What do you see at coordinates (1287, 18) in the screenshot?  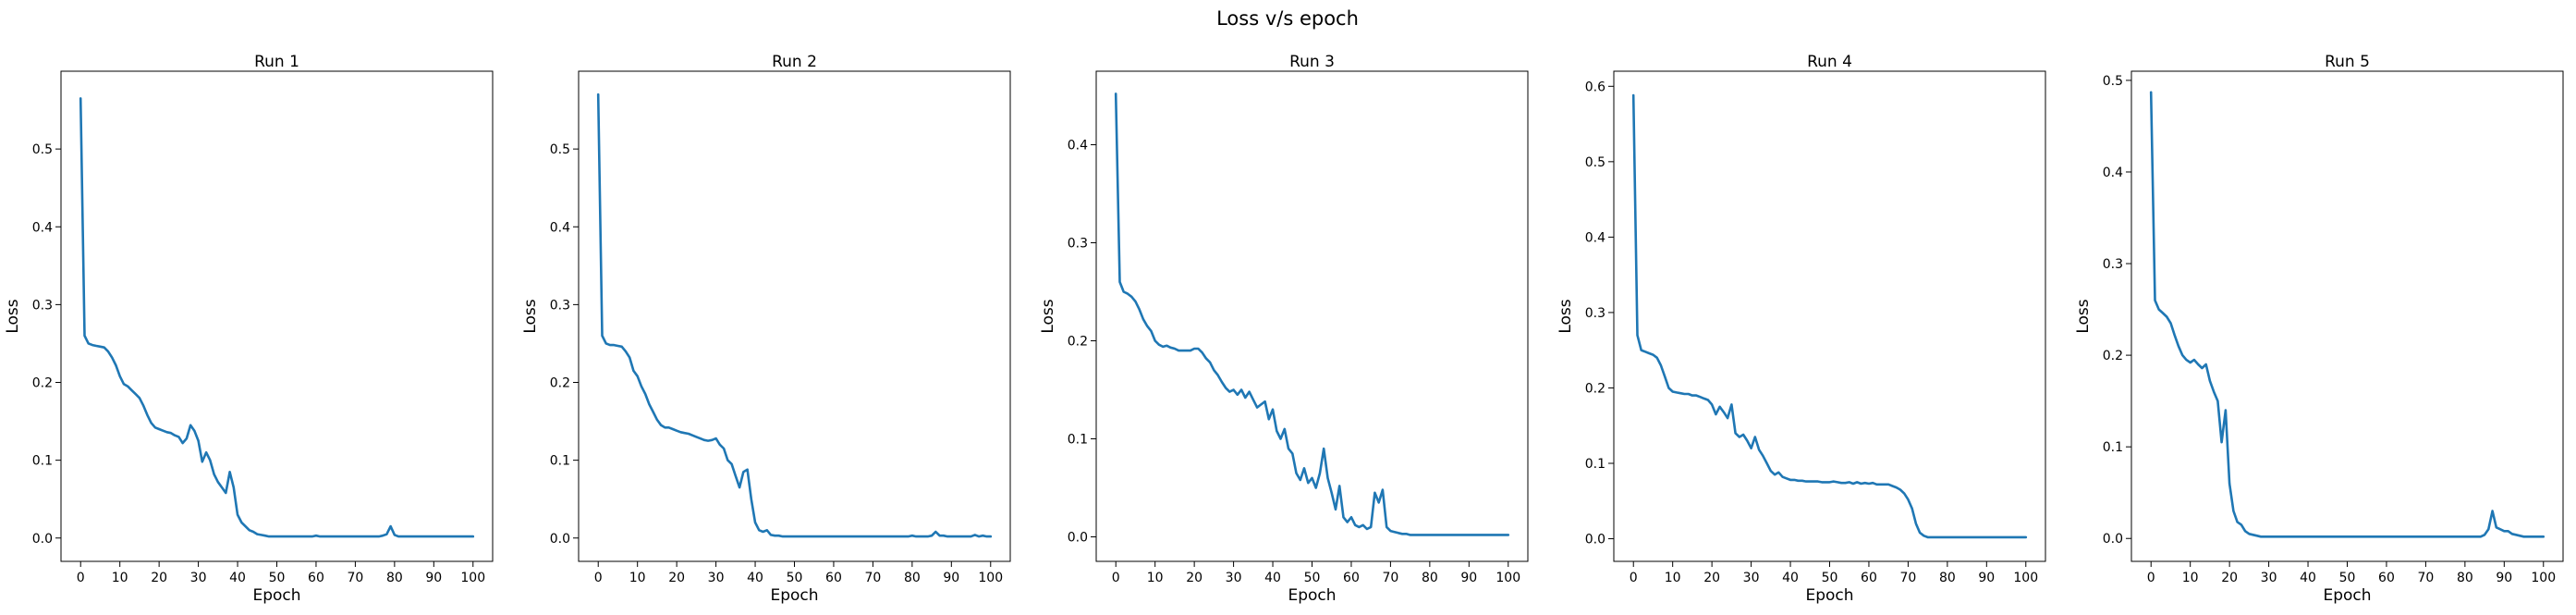 I see `figure-title: Loss v/s epoch` at bounding box center [1287, 18].